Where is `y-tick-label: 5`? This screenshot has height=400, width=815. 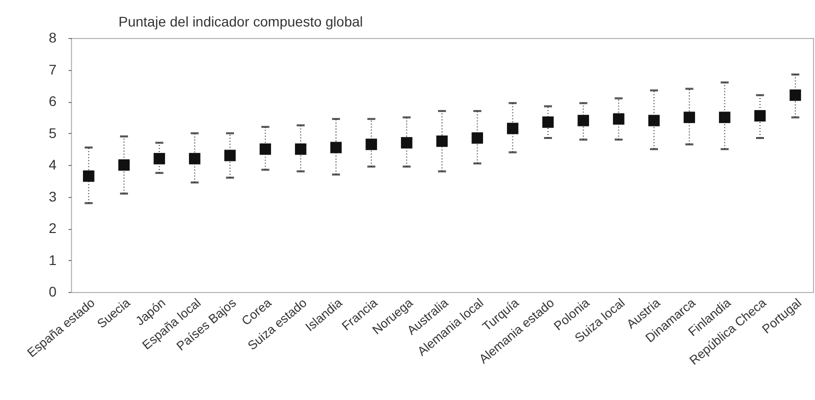 y-tick-label: 5 is located at coordinates (52, 132).